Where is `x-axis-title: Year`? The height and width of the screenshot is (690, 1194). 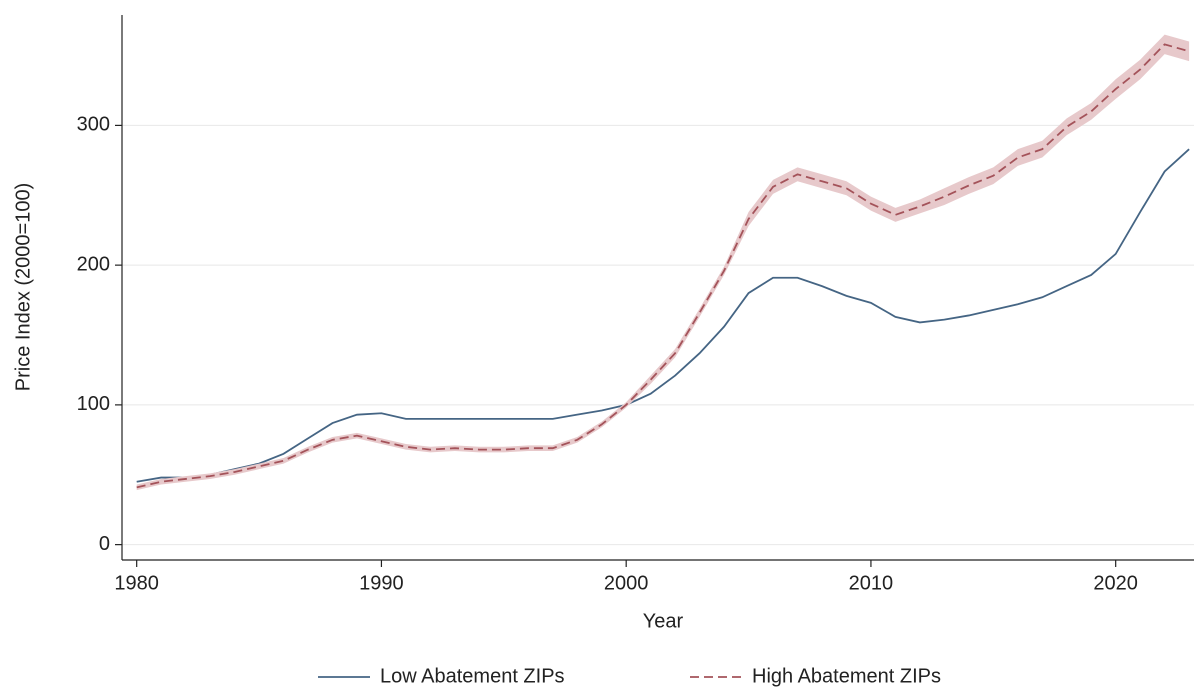
x-axis-title: Year is located at coordinates (663, 621).